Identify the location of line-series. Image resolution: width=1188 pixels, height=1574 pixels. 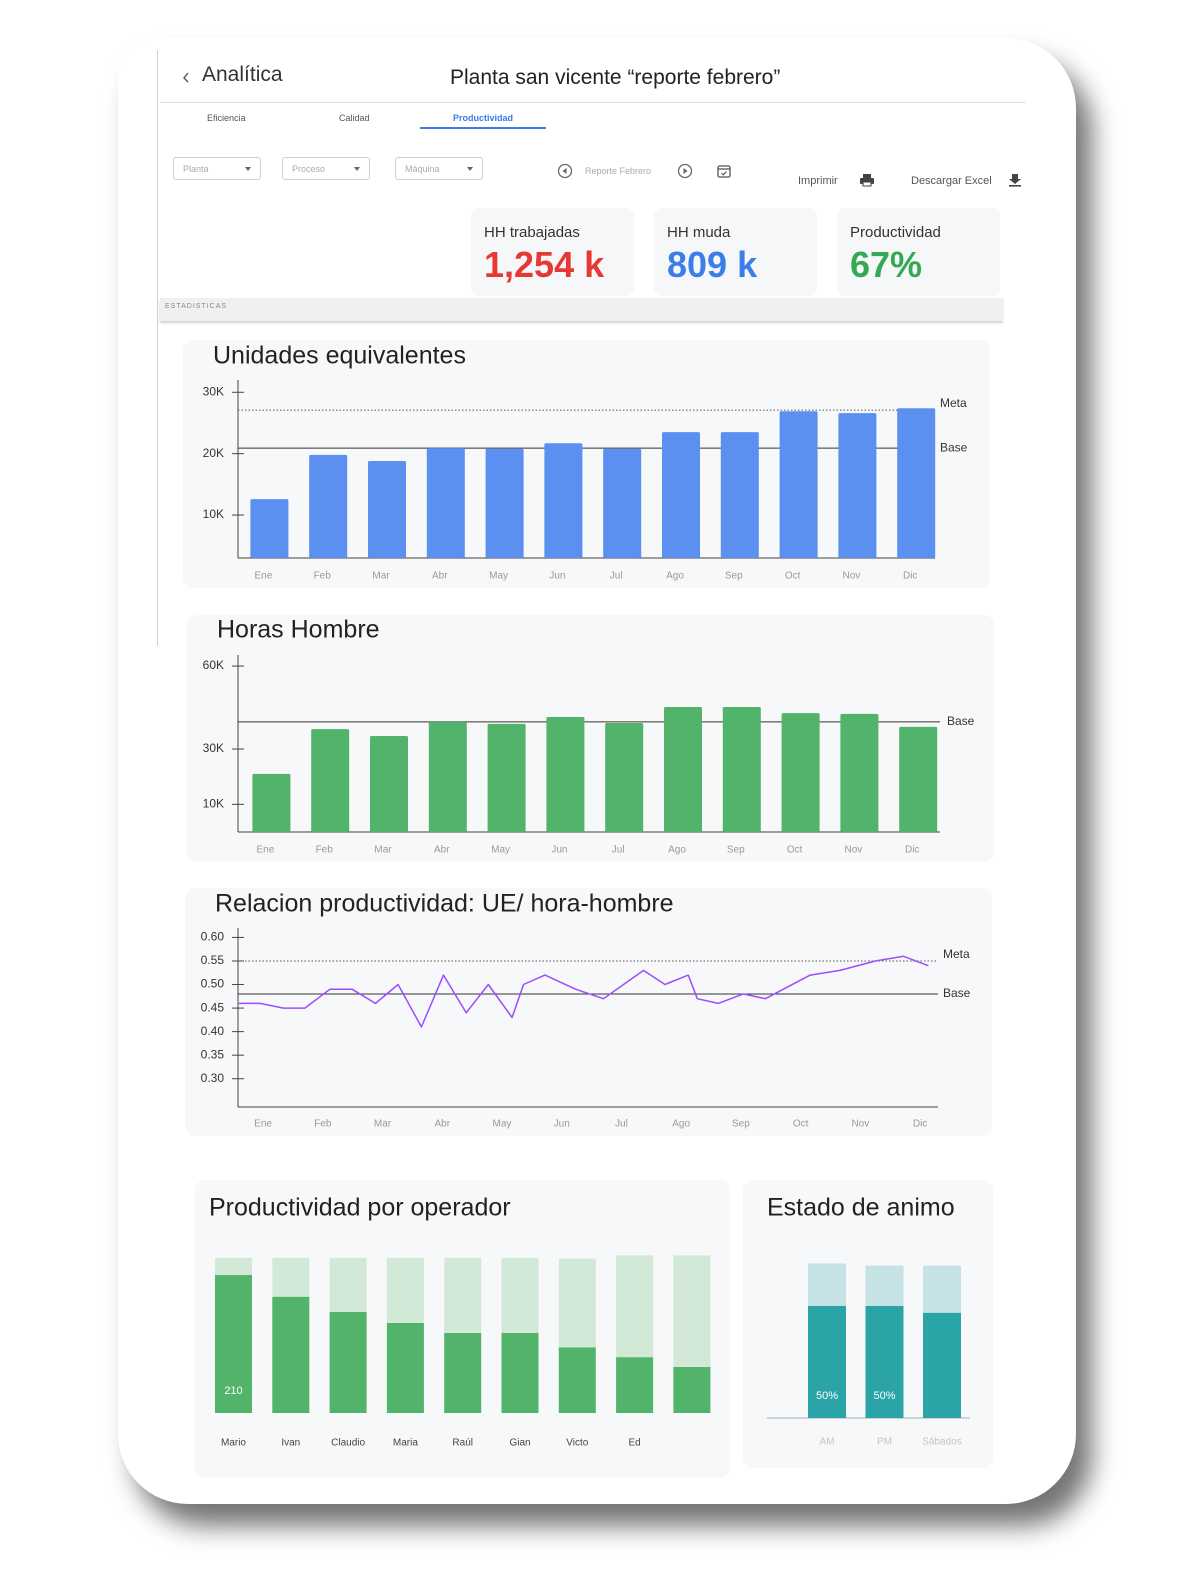
(583, 991).